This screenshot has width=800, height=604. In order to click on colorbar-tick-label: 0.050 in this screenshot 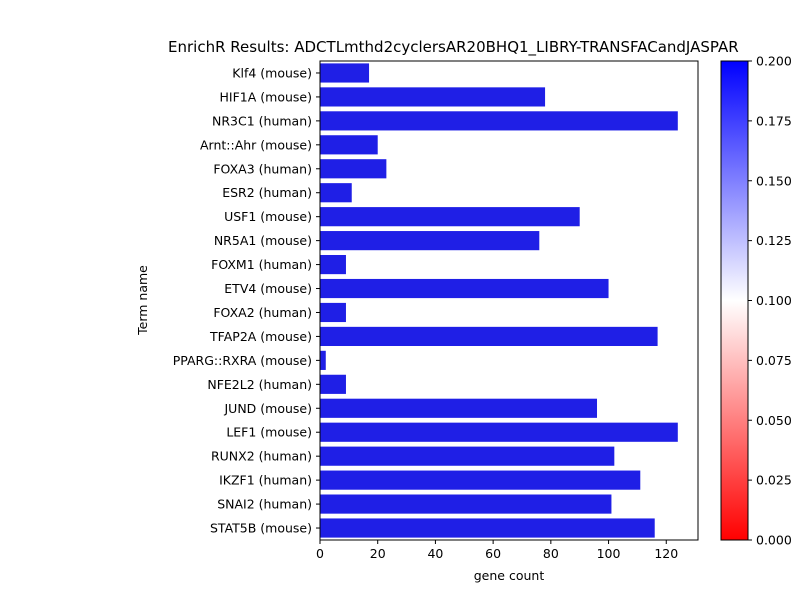, I will do `click(774, 420)`.